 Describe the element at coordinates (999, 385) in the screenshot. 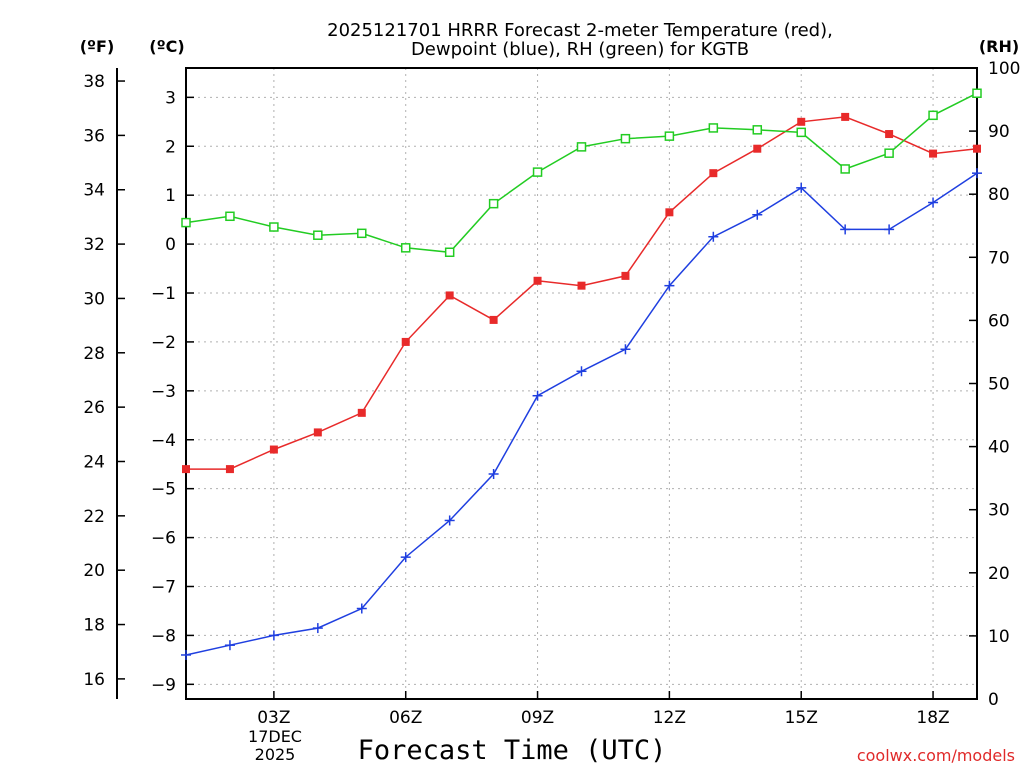

I see `rh-tick-label: 50` at that location.